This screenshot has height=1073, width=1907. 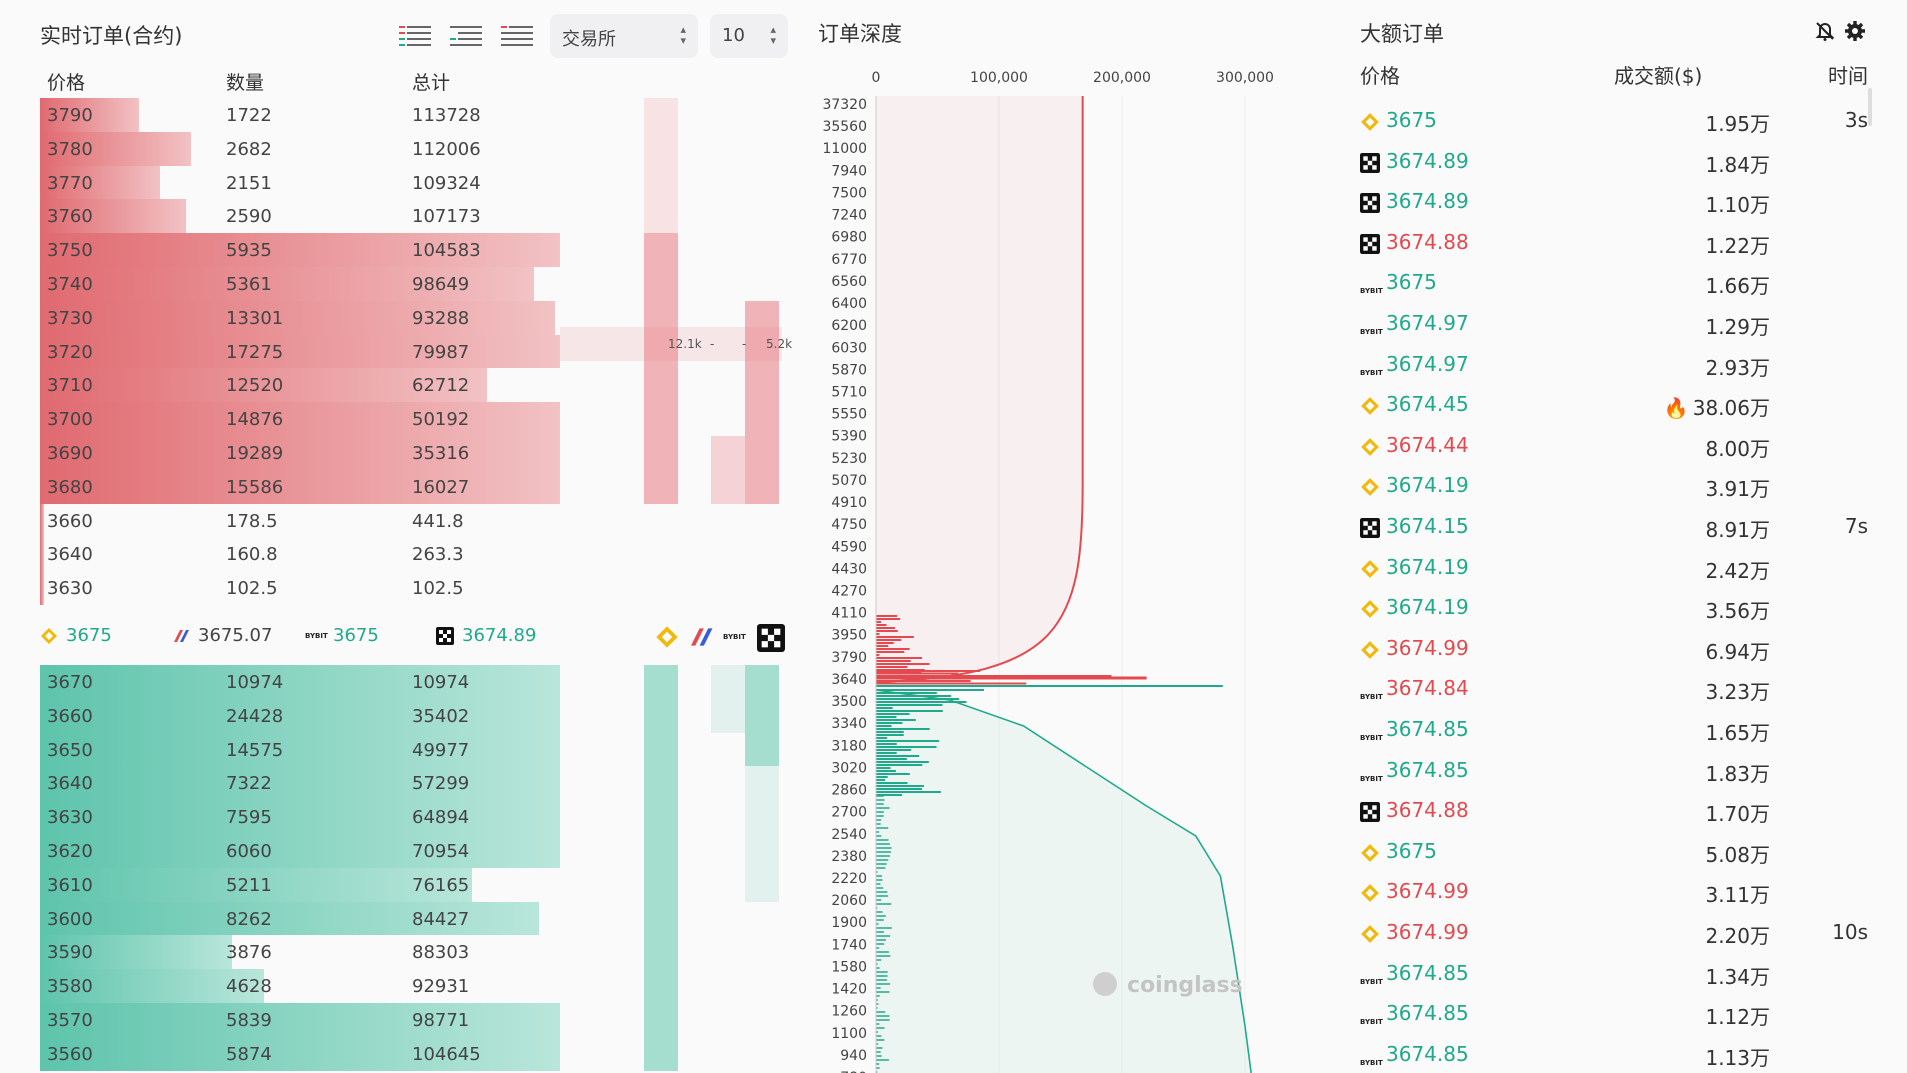 What do you see at coordinates (1618, 528) in the screenshot?
I see `large-order-row: 3674.15 8.91万 7s` at bounding box center [1618, 528].